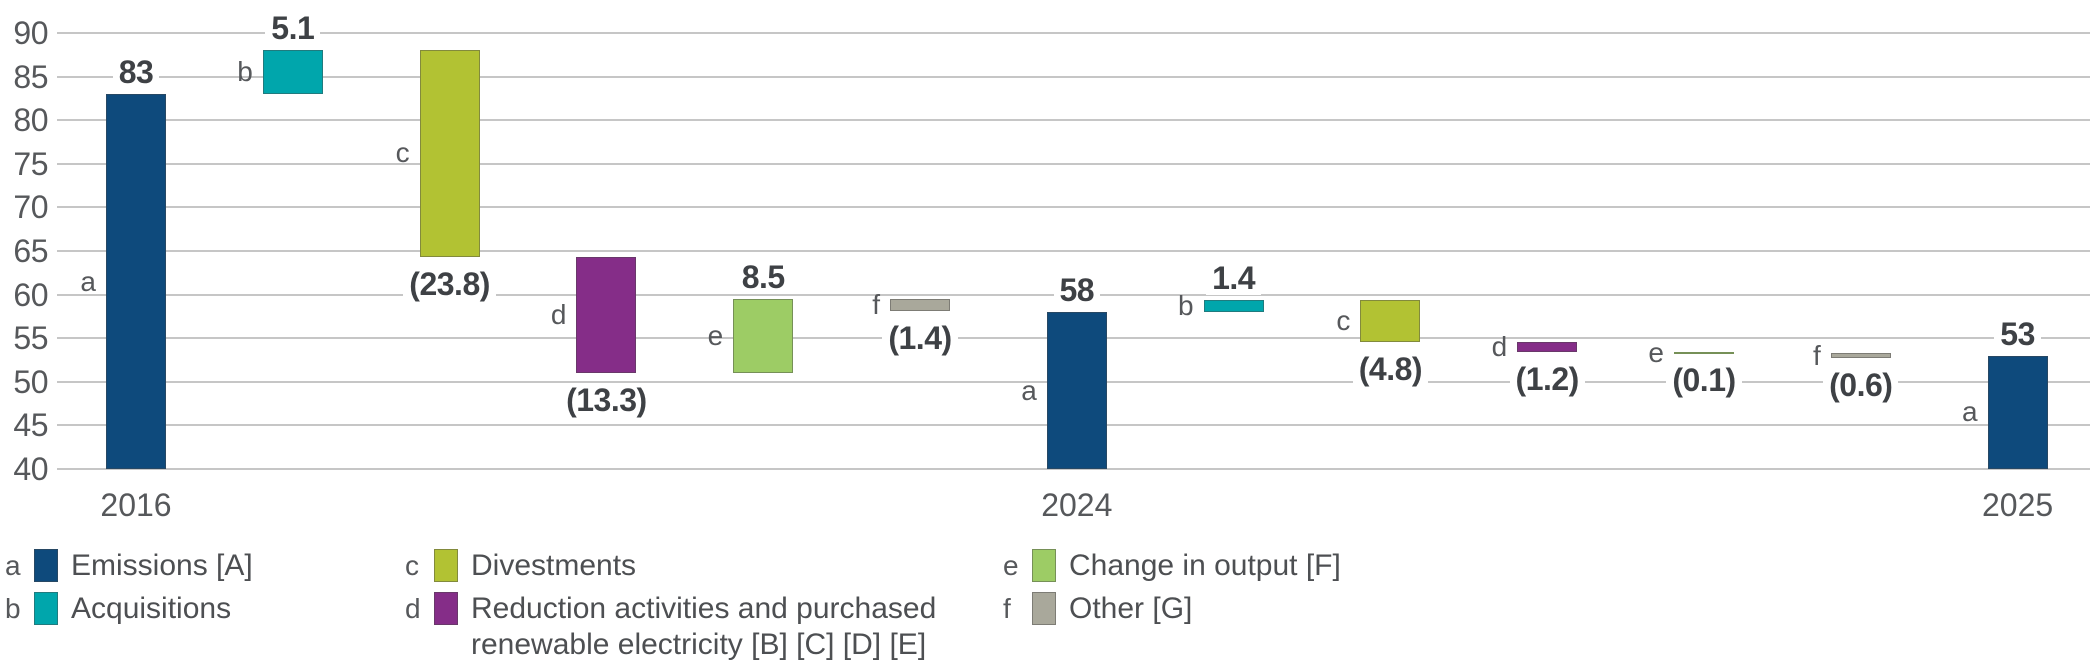 Image resolution: width=2090 pixels, height=667 pixels. Describe the element at coordinates (2017, 412) in the screenshot. I see `bar-12-a-2025` at that location.